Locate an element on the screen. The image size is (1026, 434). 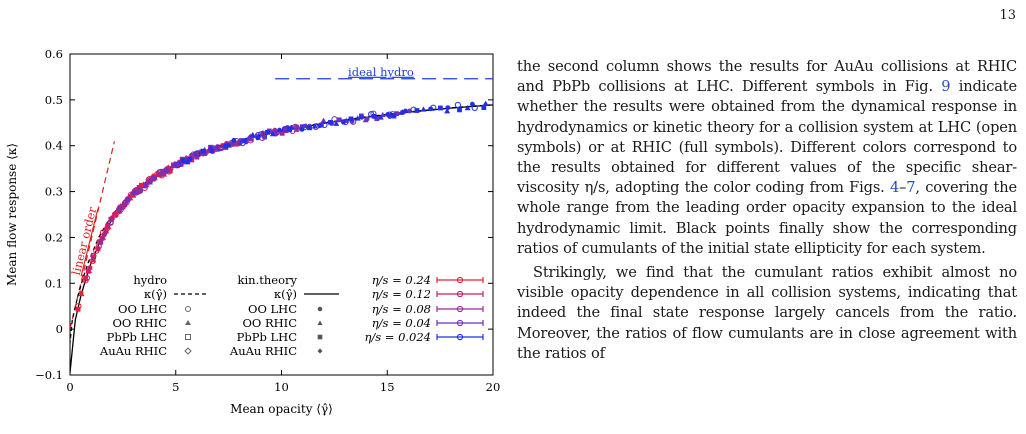
x-axis-label: Mean opacity ⟨γ̂⟩ is located at coordinates (281, 409).